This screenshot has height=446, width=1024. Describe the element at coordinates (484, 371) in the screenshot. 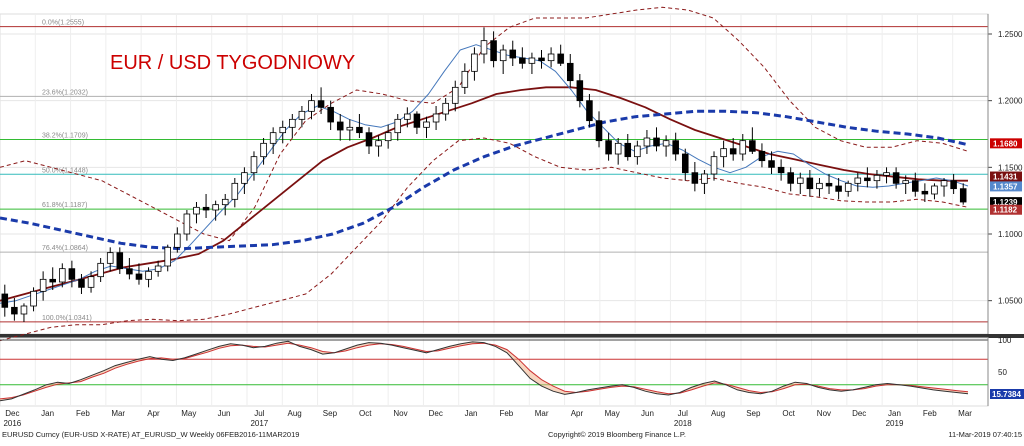

I see `osc-main-line` at that location.